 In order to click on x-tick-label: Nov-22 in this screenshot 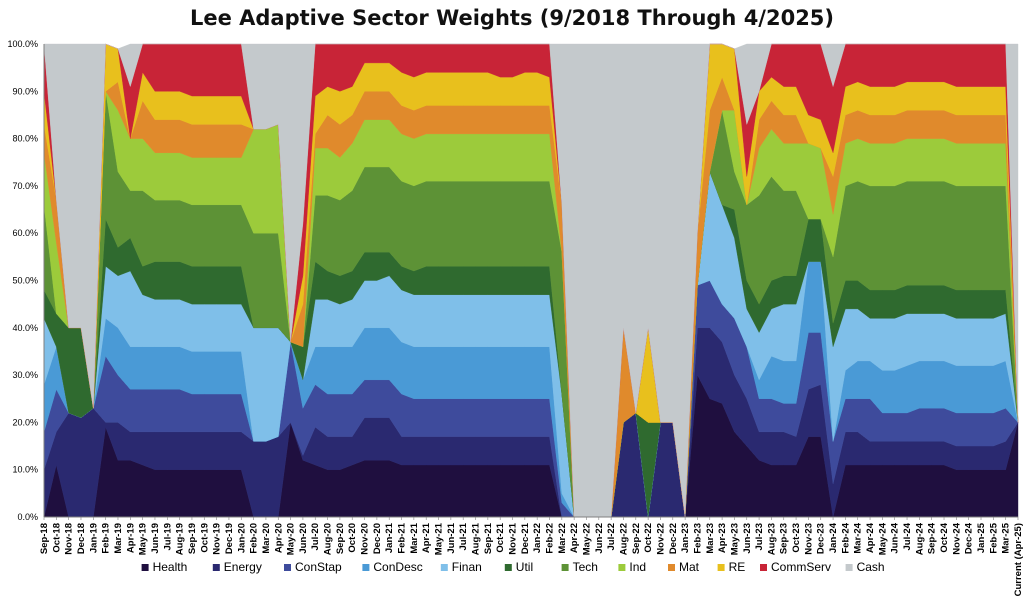, I will do `click(660, 539)`.